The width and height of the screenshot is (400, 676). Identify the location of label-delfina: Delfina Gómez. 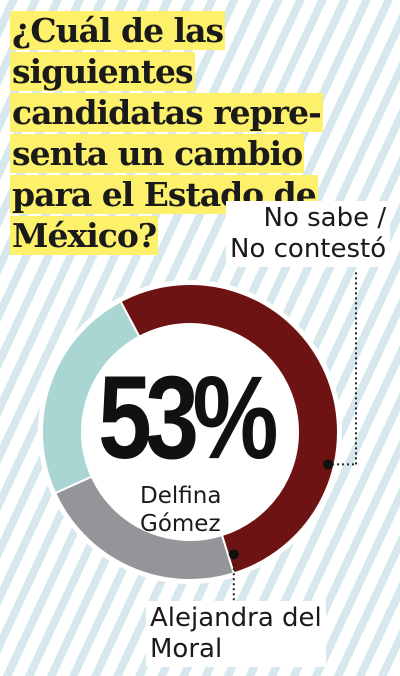
(180, 510).